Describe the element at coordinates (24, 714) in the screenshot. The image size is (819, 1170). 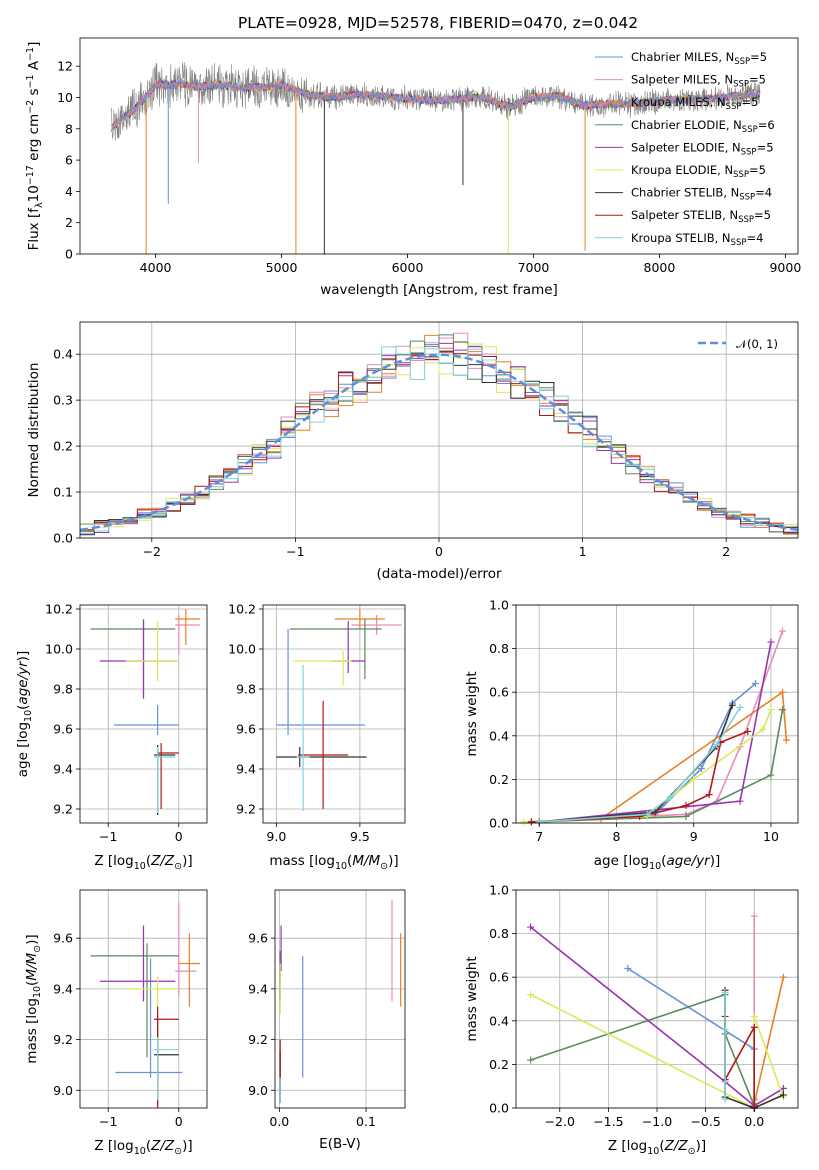
I see `age_vs_Z-ylabel: age [log10(age/yr)]` at that location.